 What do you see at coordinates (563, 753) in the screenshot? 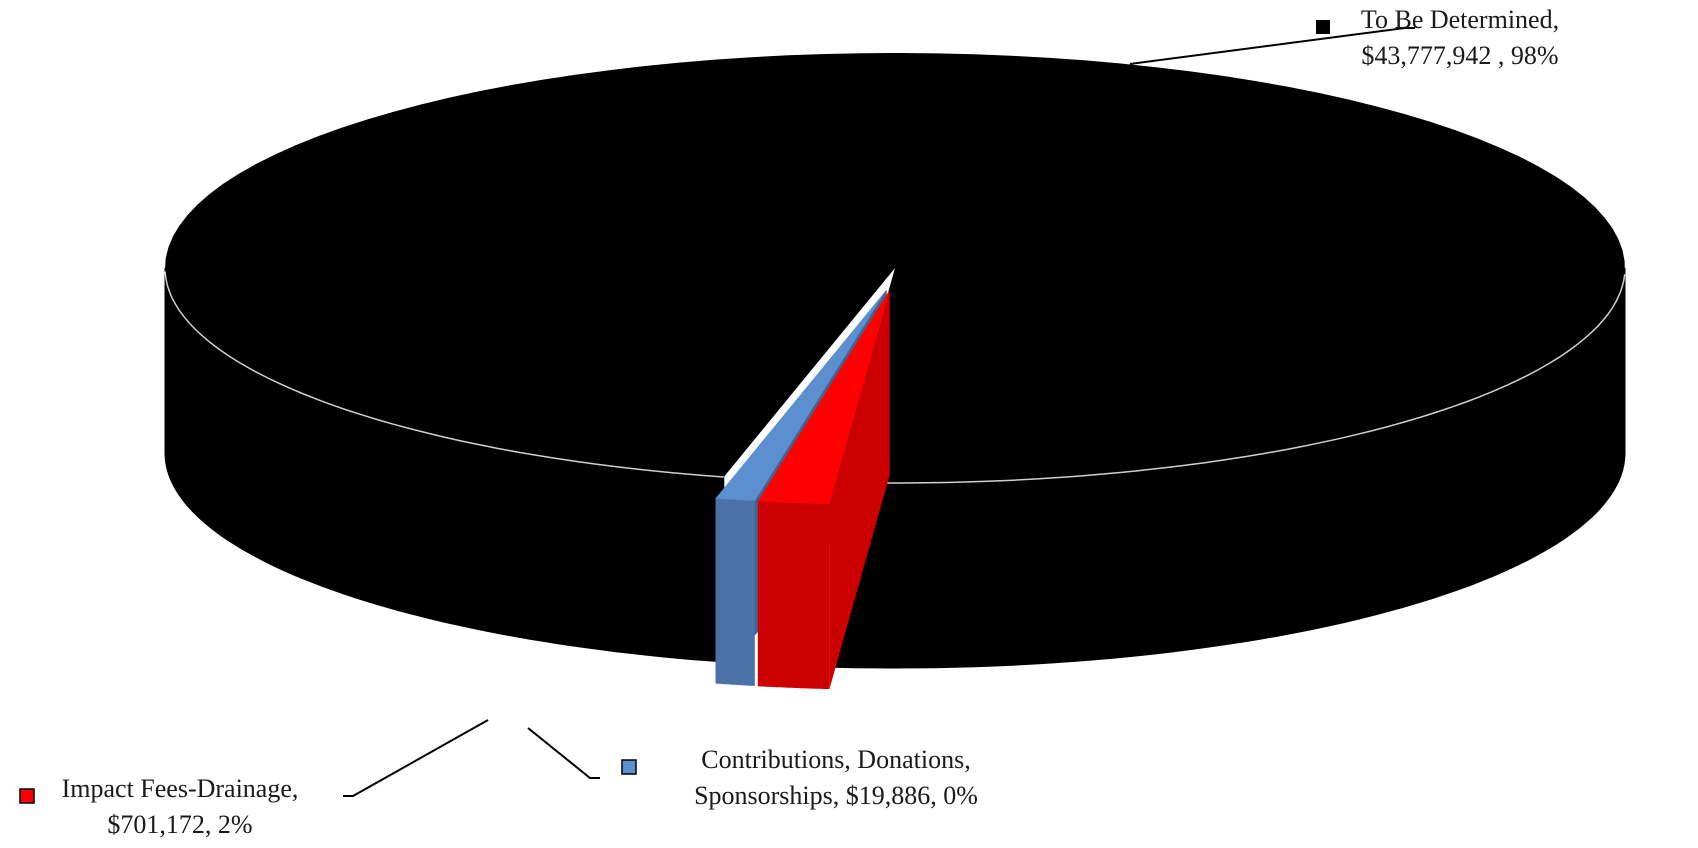
I see `leader-line-contributions-donations-sponsorships` at bounding box center [563, 753].